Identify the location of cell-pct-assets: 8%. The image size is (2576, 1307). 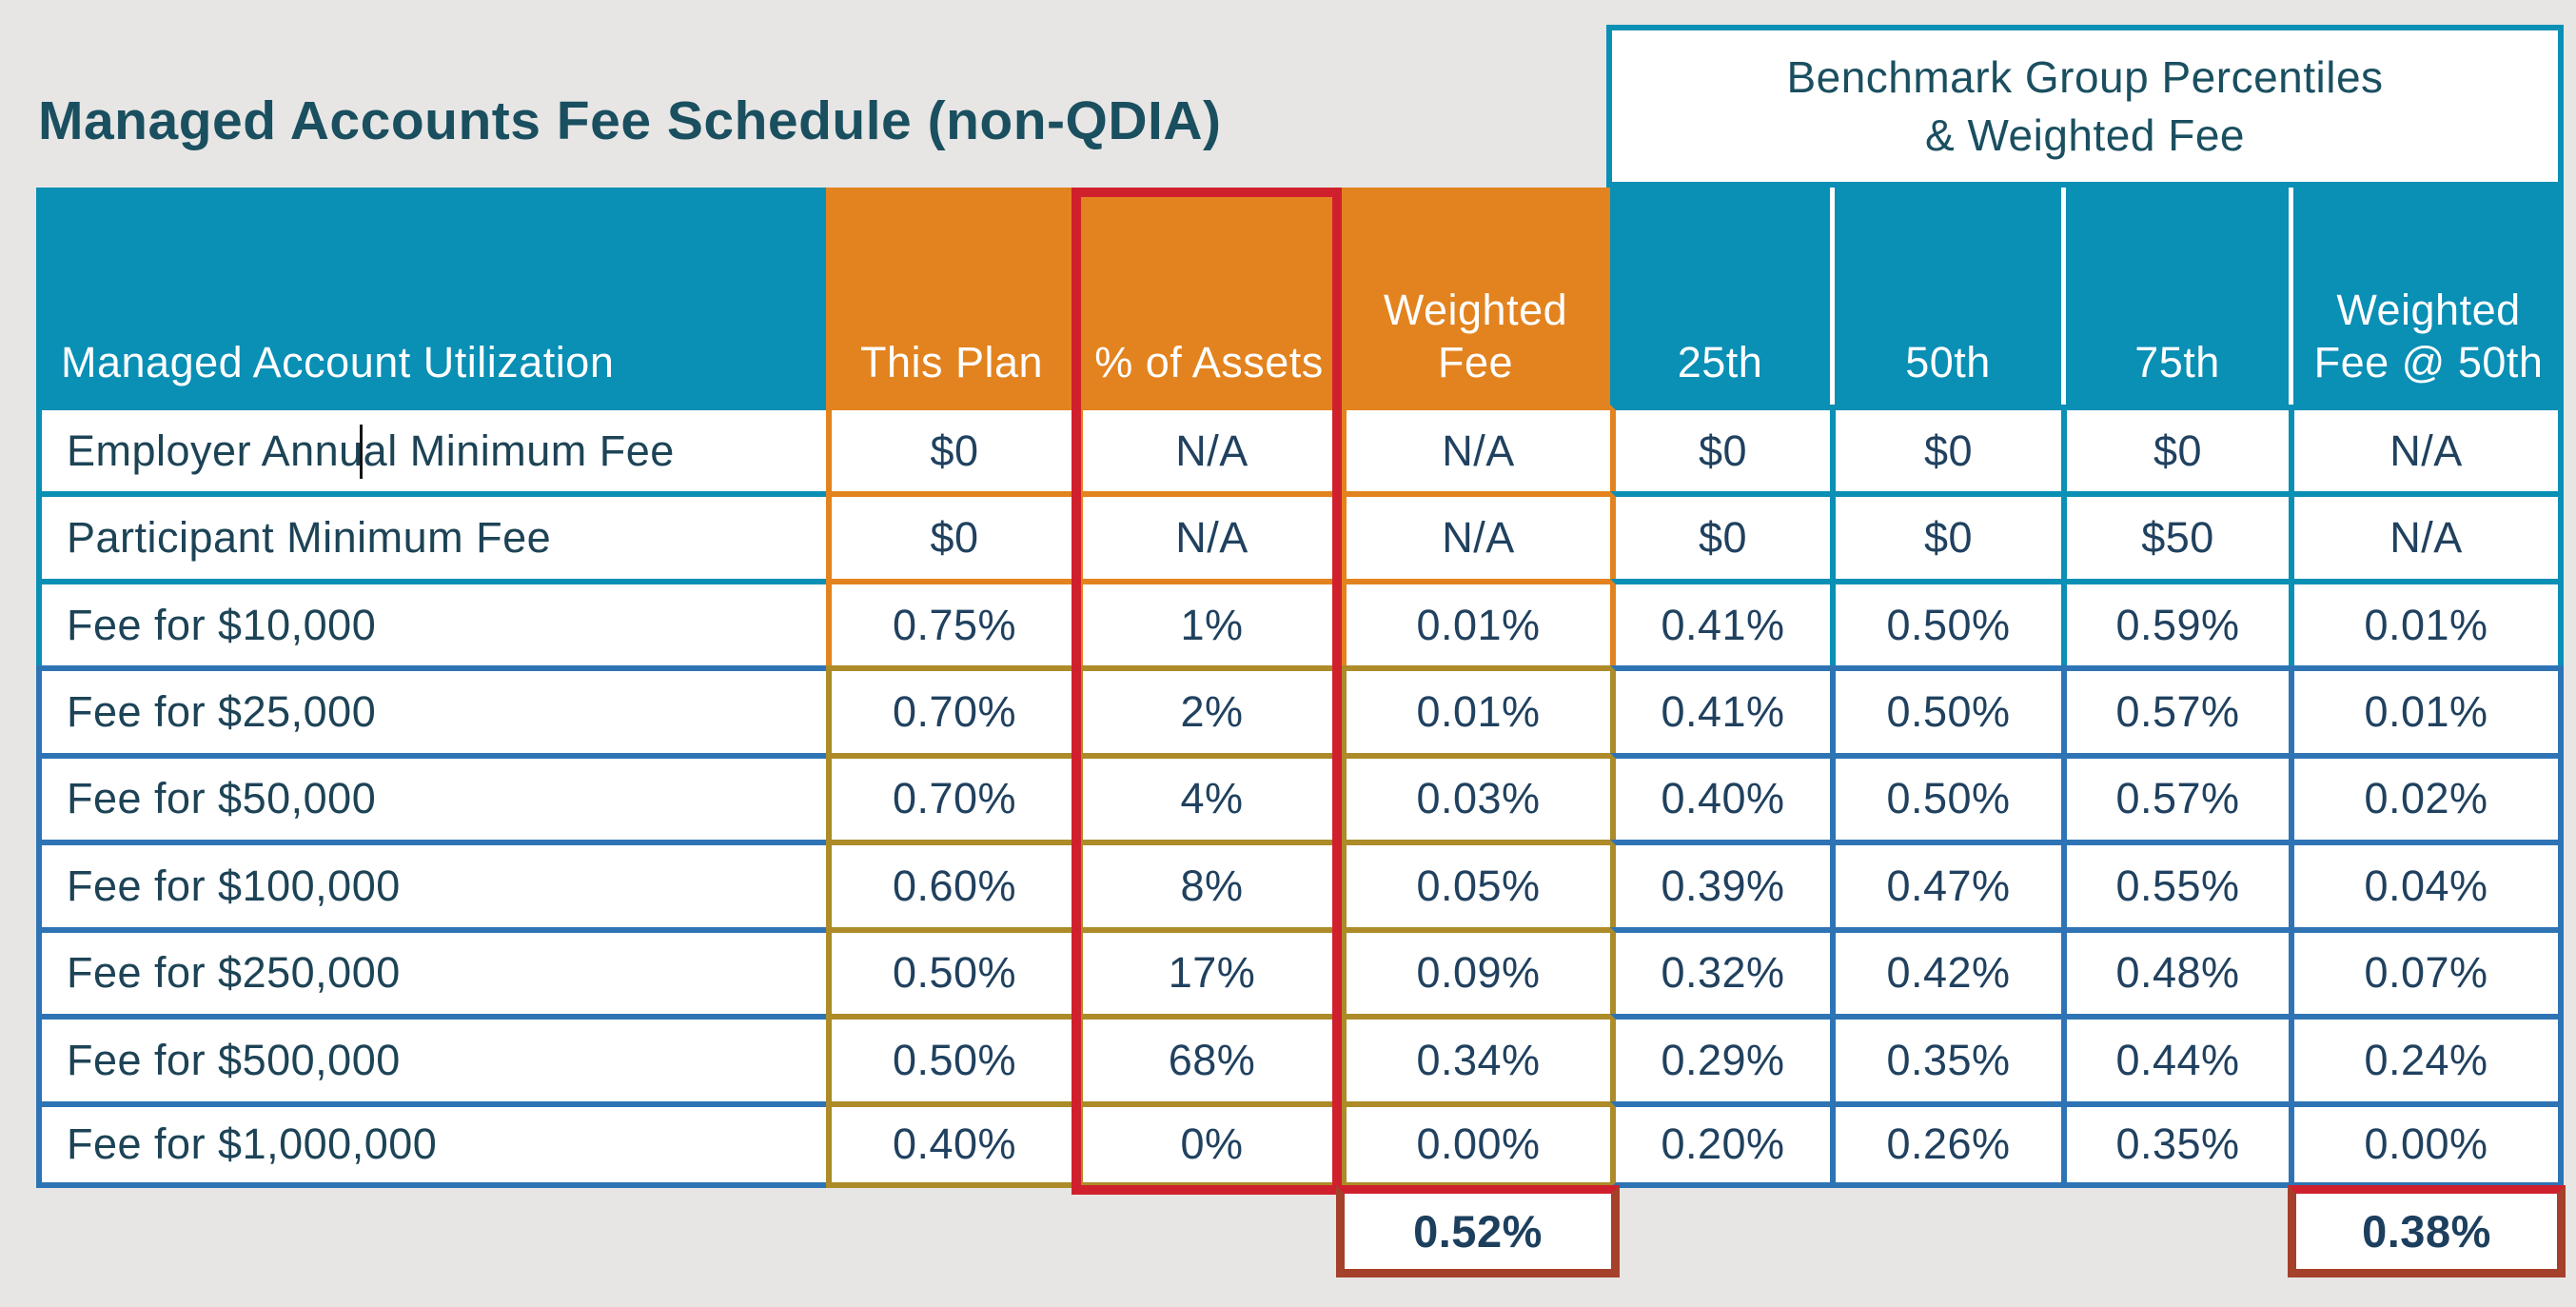
(1209, 883).